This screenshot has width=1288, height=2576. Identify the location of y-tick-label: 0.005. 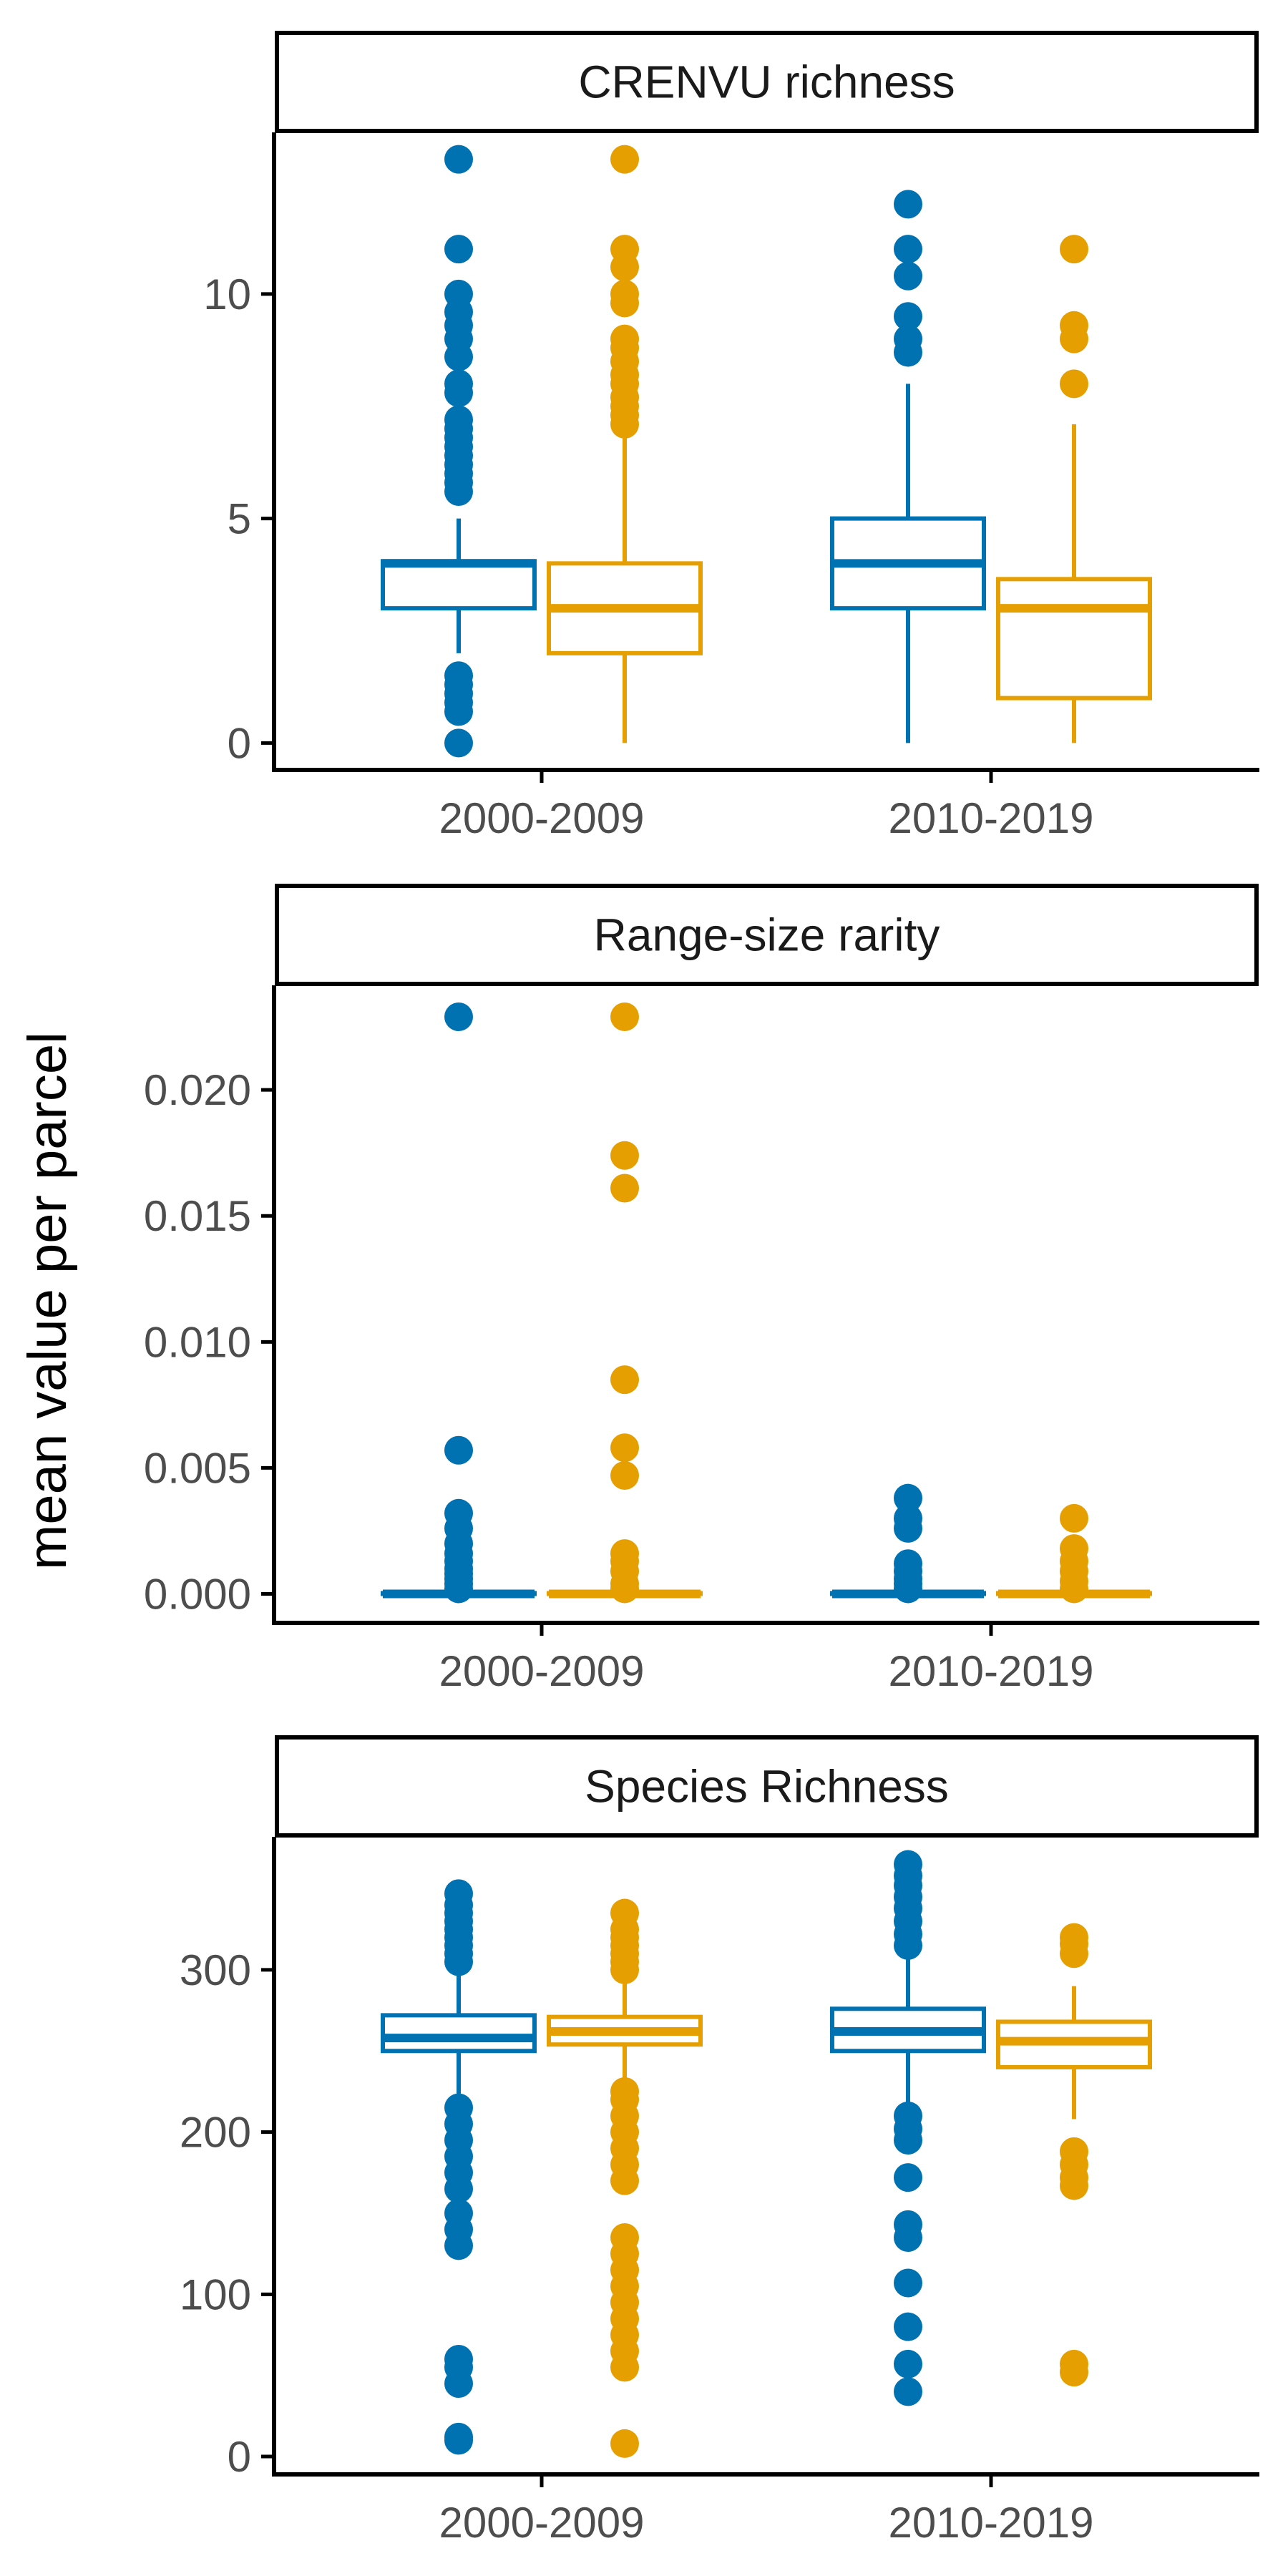
(197, 1468).